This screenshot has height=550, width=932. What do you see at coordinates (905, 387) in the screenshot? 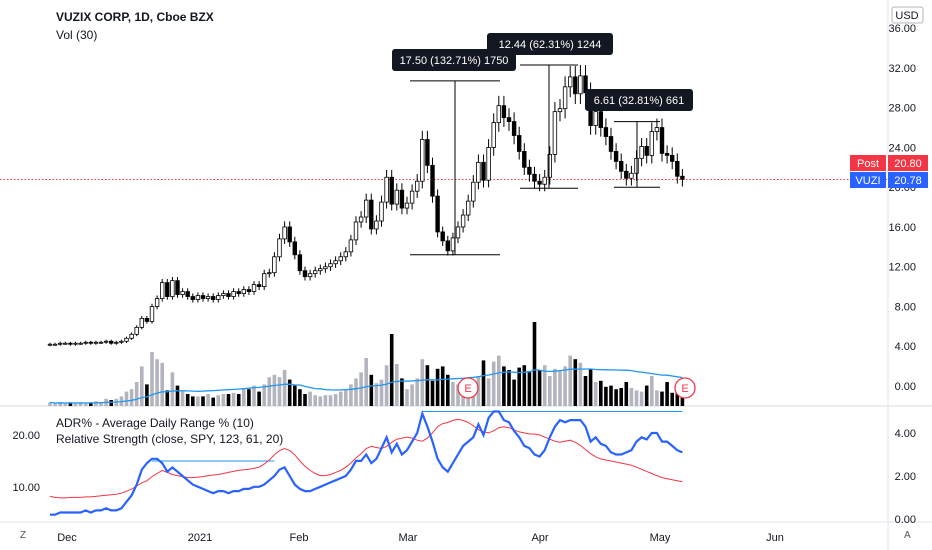
I see `price-tick-label: 0.00` at bounding box center [905, 387].